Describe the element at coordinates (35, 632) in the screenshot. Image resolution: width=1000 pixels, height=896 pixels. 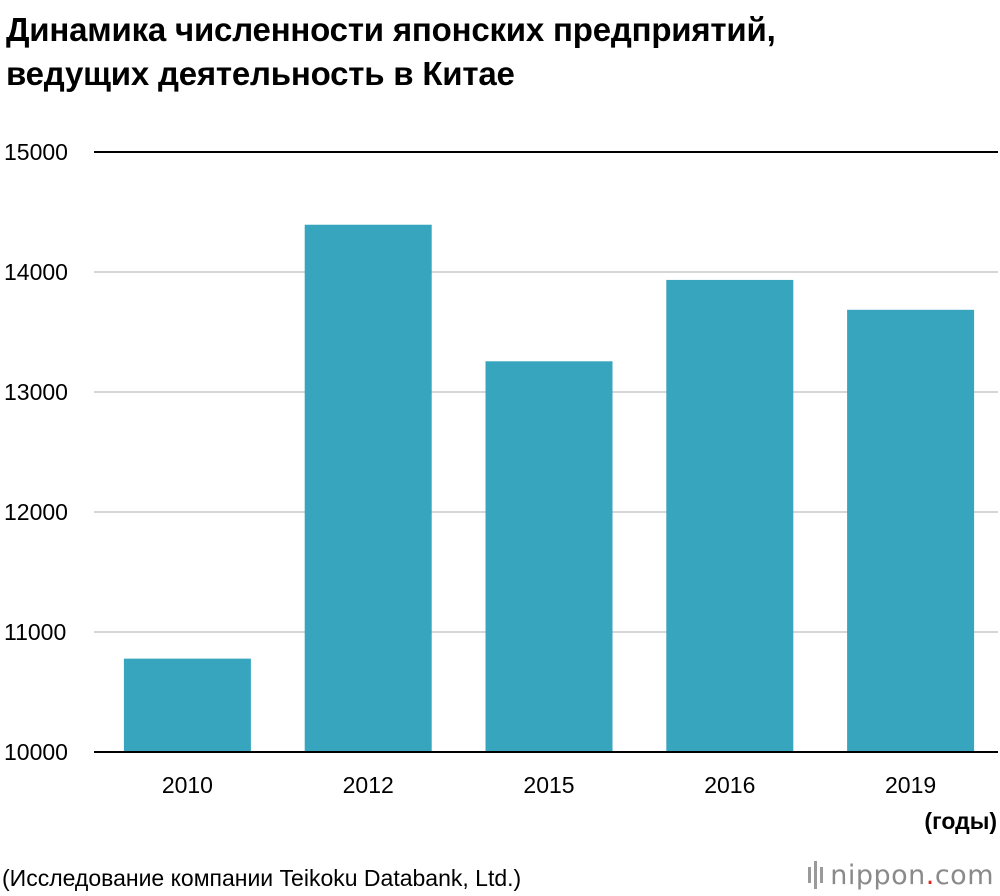
I see `y-tick-label: 11000` at that location.